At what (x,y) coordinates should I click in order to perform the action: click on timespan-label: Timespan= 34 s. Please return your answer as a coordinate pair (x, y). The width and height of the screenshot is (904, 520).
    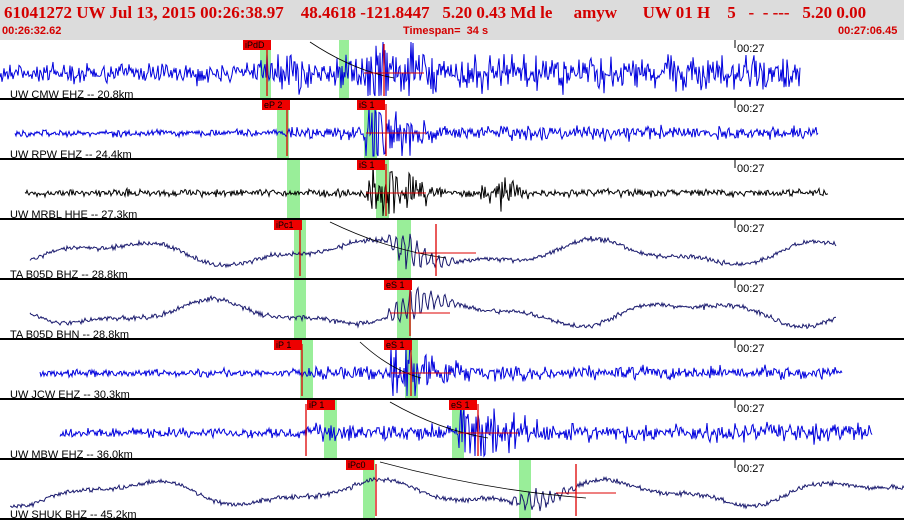
    Looking at the image, I should click on (446, 31).